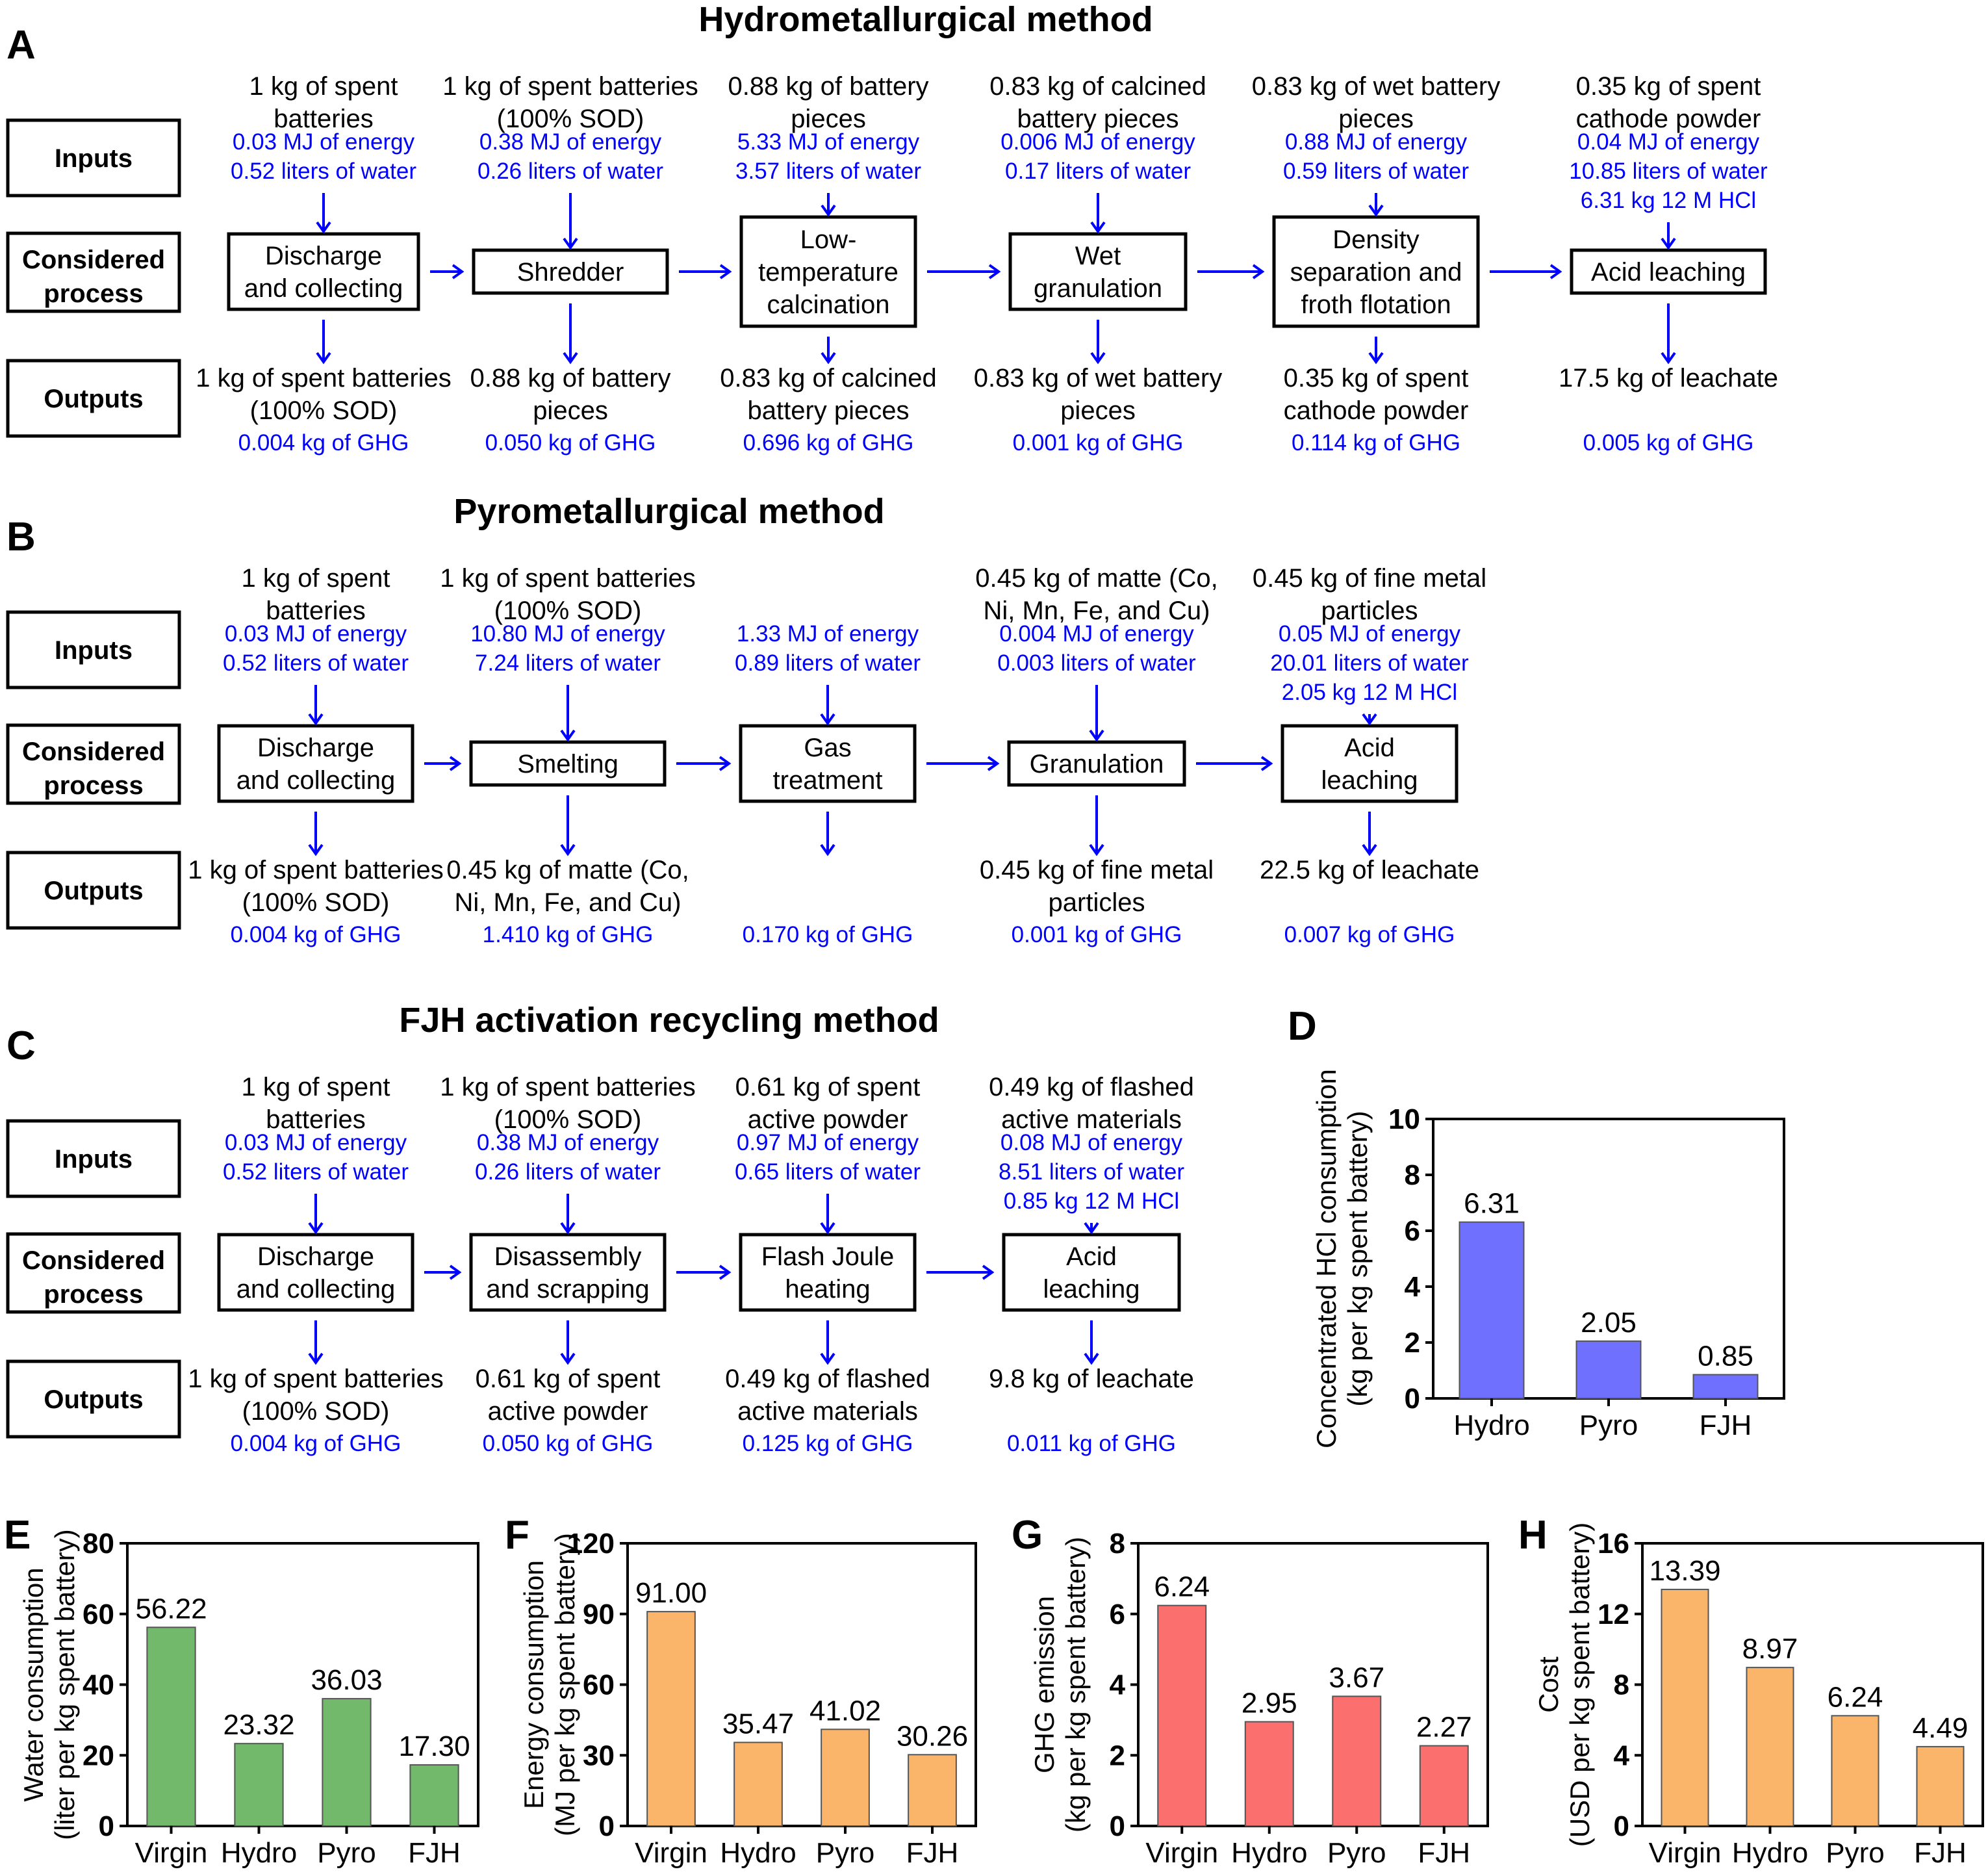  What do you see at coordinates (828, 142) in the screenshot?
I see `input-resource: 5.33 MJ of energy` at bounding box center [828, 142].